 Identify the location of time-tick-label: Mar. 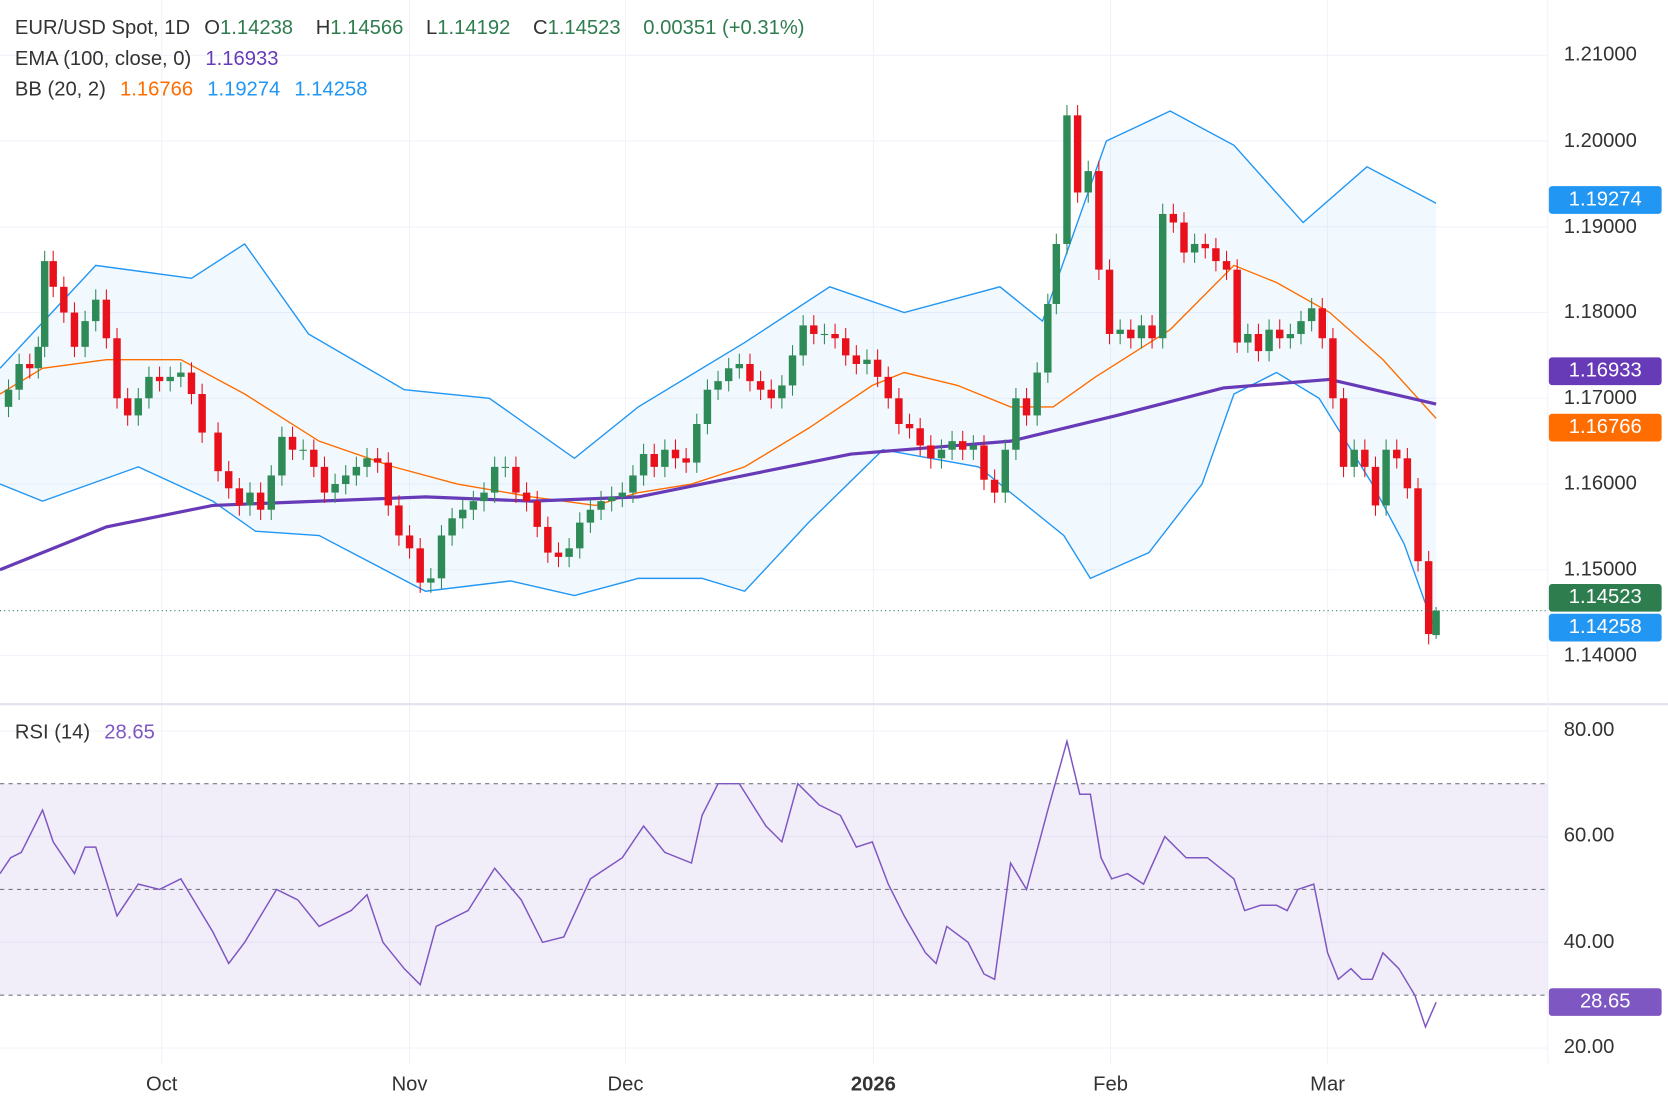
(1328, 1084).